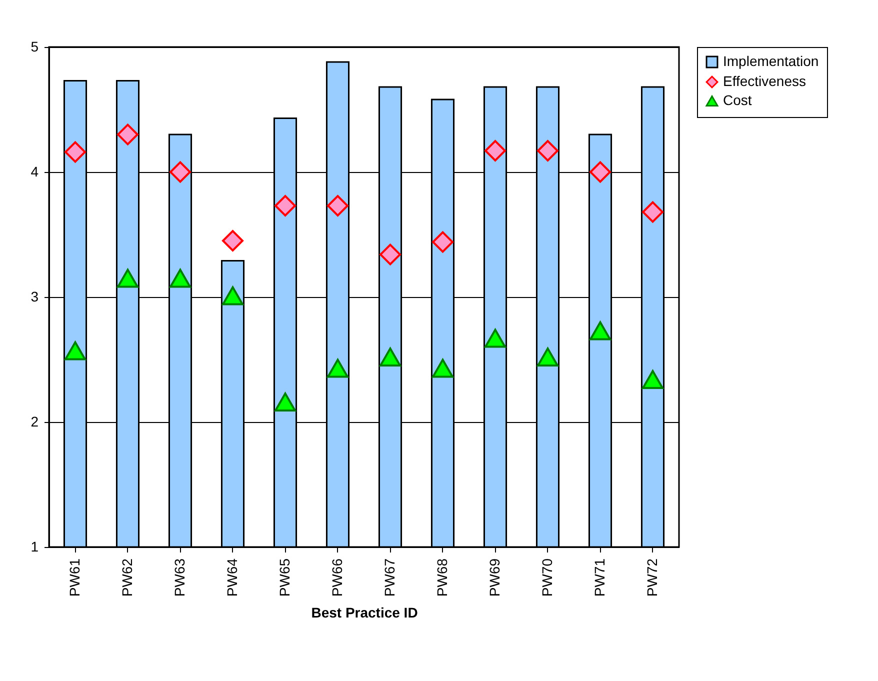 The height and width of the screenshot is (681, 878). What do you see at coordinates (546, 577) in the screenshot?
I see `x-tick-label: PW70` at bounding box center [546, 577].